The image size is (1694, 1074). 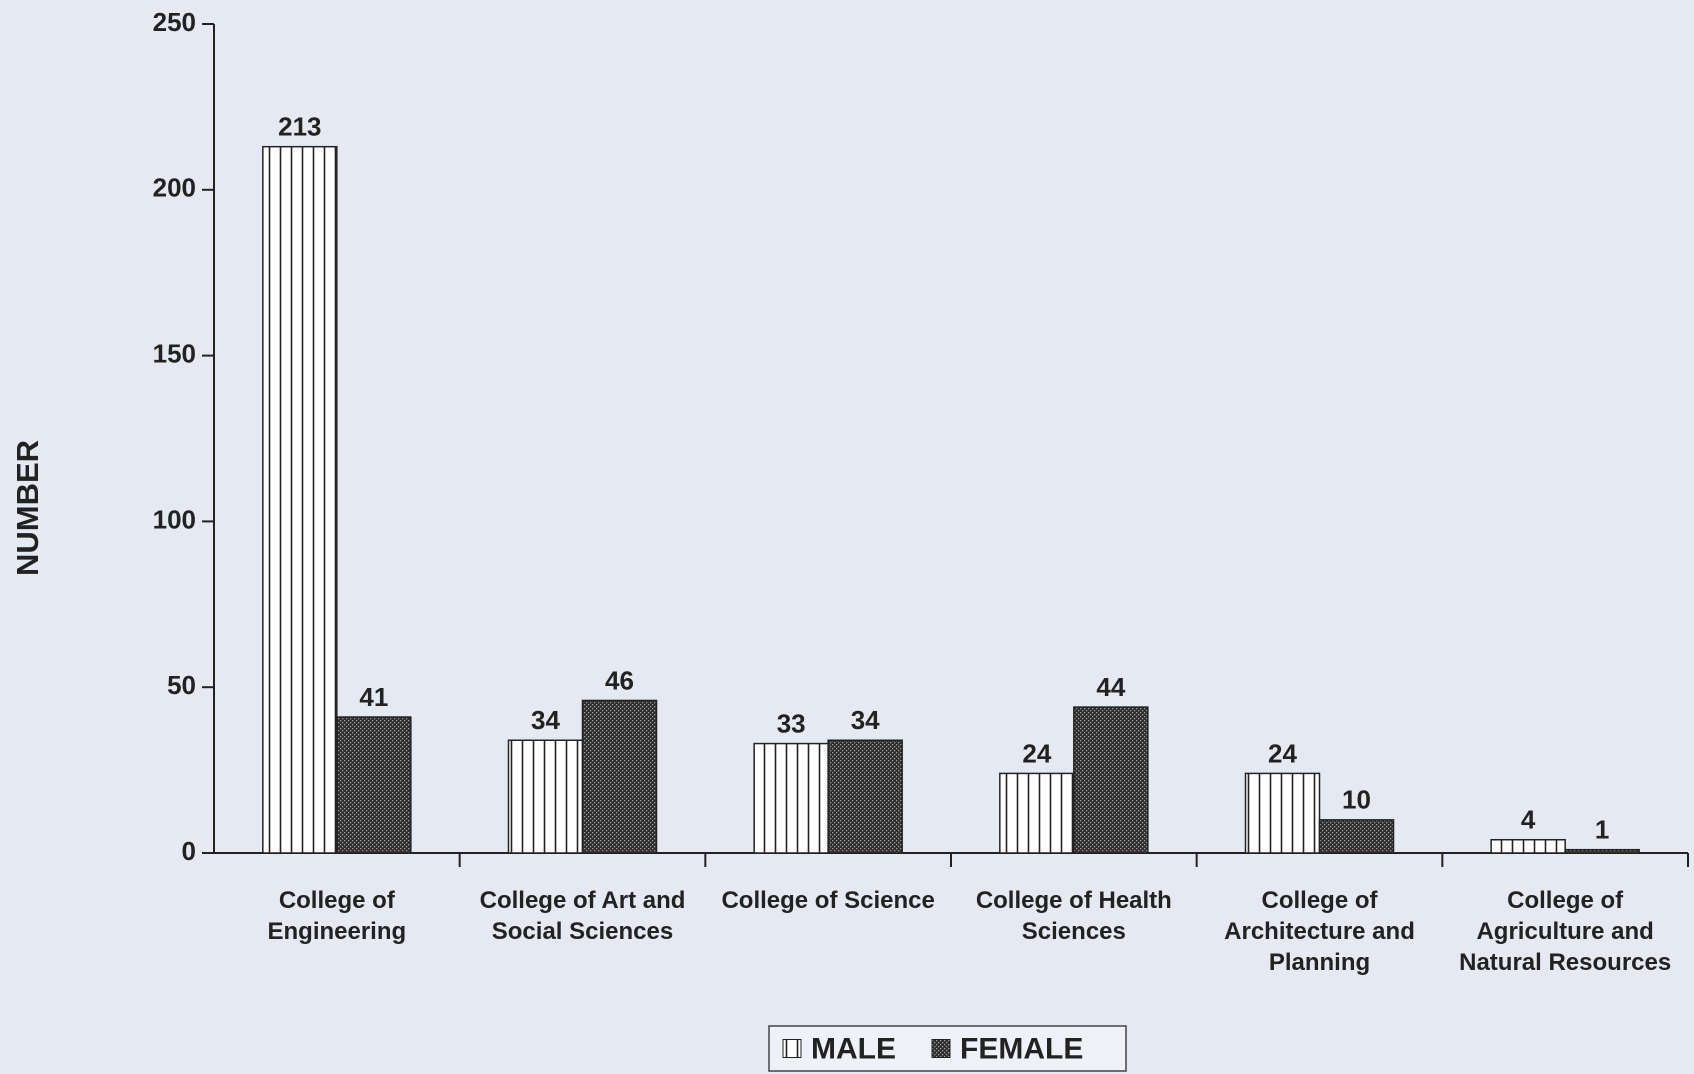 What do you see at coordinates (619, 680) in the screenshot?
I see `value-label: 46` at bounding box center [619, 680].